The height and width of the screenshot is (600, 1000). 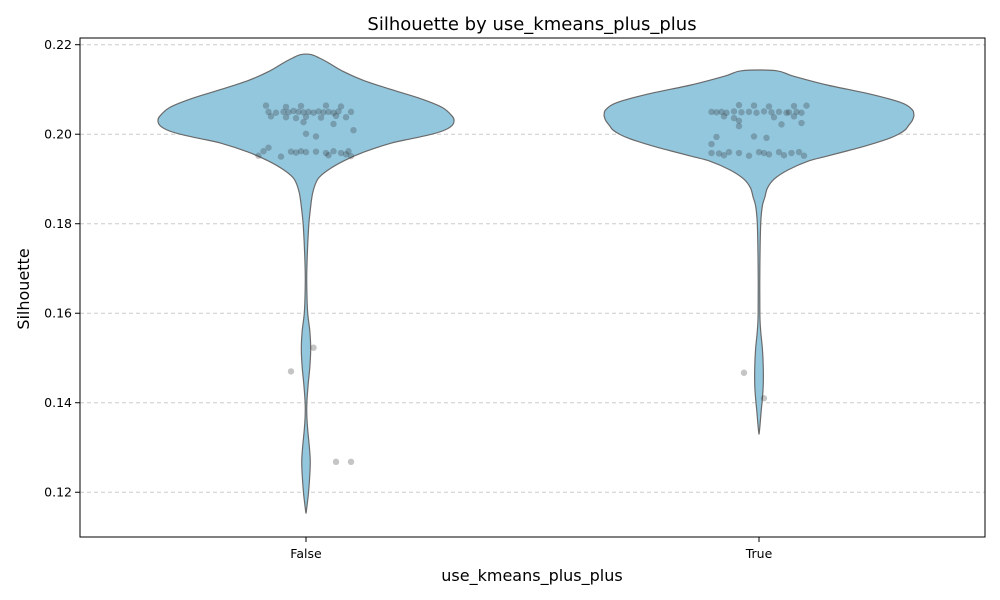 What do you see at coordinates (62, 268) in the screenshot?
I see `y-axis-ticks: 0.12 0.14 0.16 0.18 0.20 0.22` at bounding box center [62, 268].